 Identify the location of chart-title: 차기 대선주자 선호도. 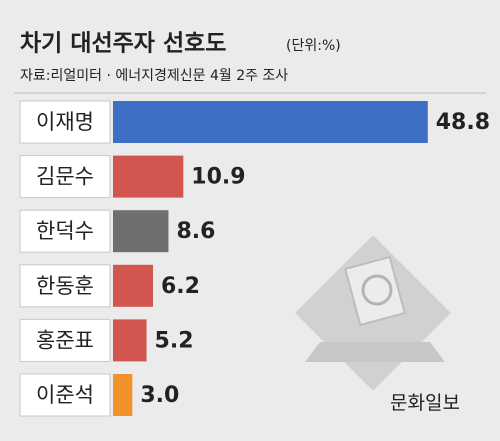
(123, 44).